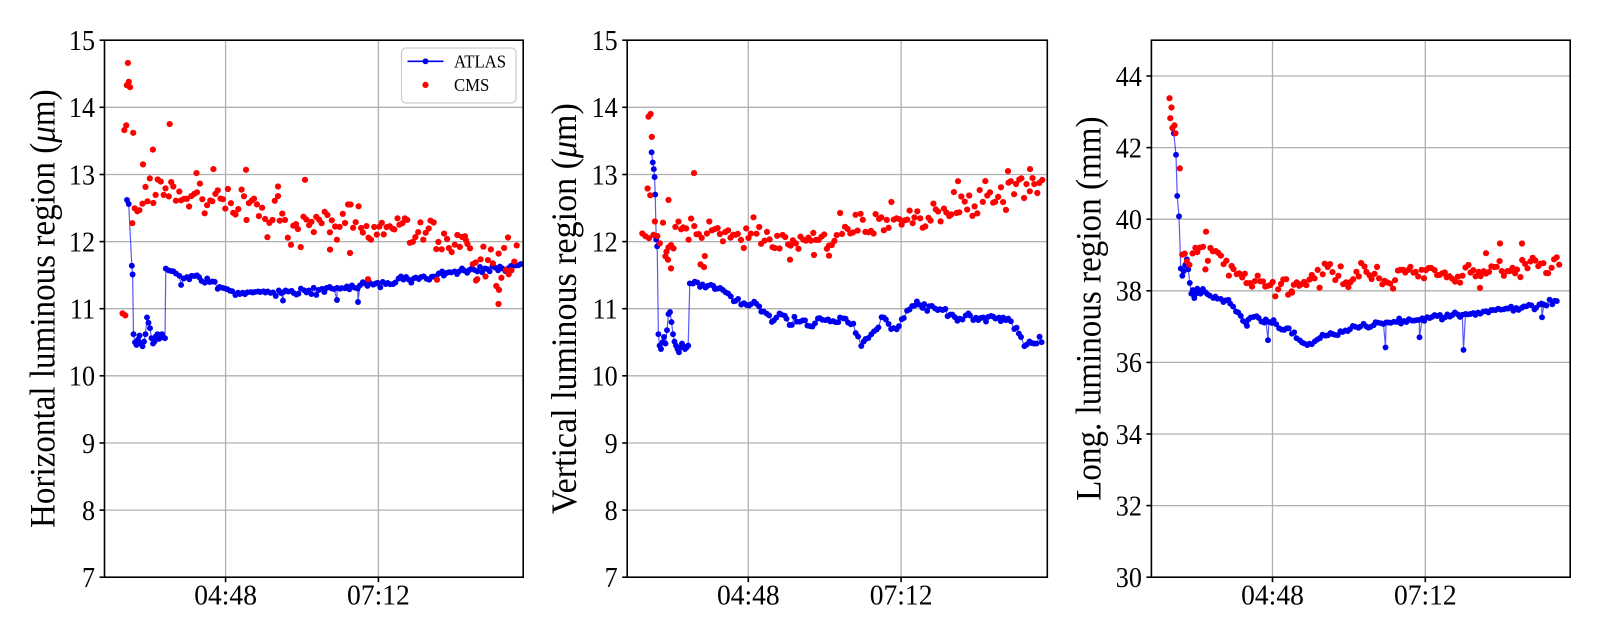 The image size is (1600, 640). Describe the element at coordinates (480, 62) in the screenshot. I see `svg-text: ATLAS` at that location.